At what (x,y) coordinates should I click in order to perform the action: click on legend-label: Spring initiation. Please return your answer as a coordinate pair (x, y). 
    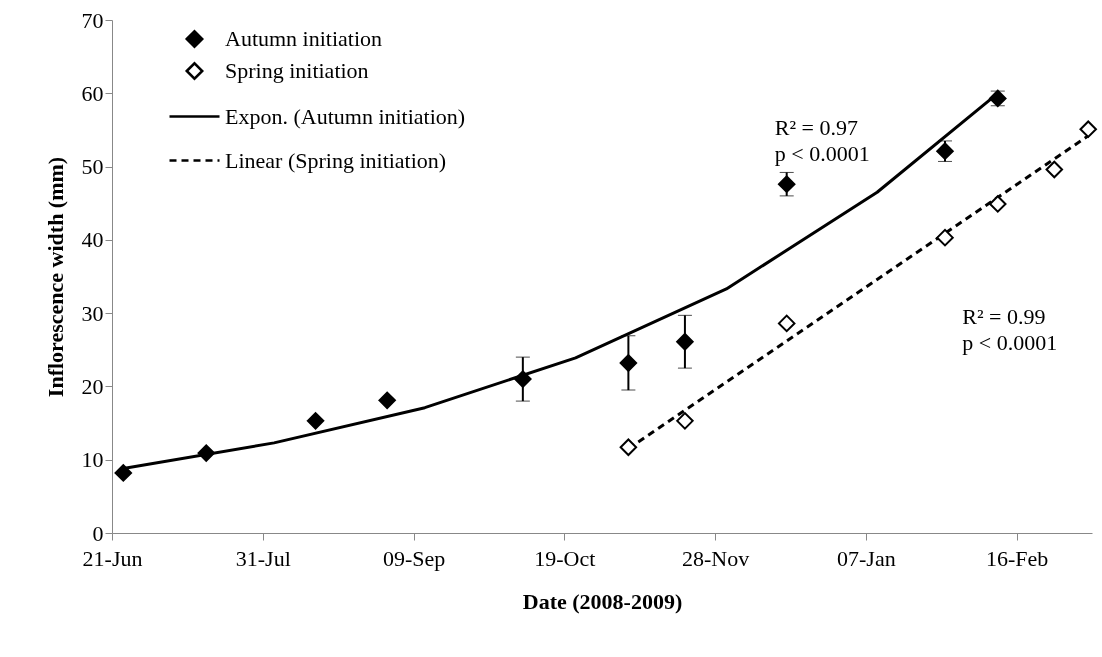
    Looking at the image, I should click on (297, 70).